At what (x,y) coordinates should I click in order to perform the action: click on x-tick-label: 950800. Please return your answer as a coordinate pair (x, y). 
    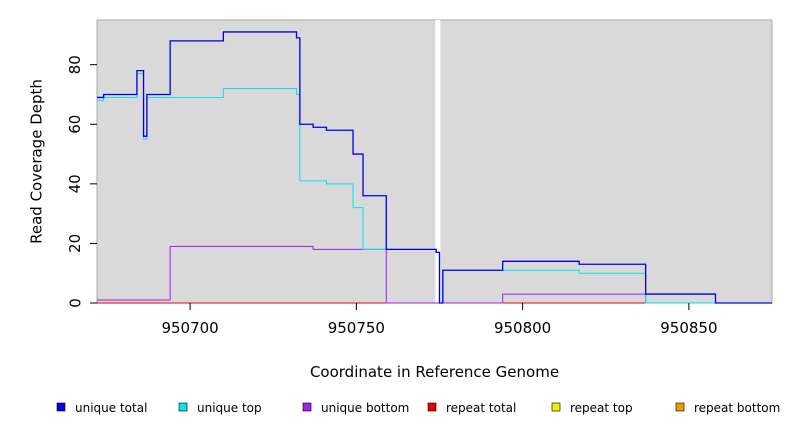
    Looking at the image, I should click on (522, 328).